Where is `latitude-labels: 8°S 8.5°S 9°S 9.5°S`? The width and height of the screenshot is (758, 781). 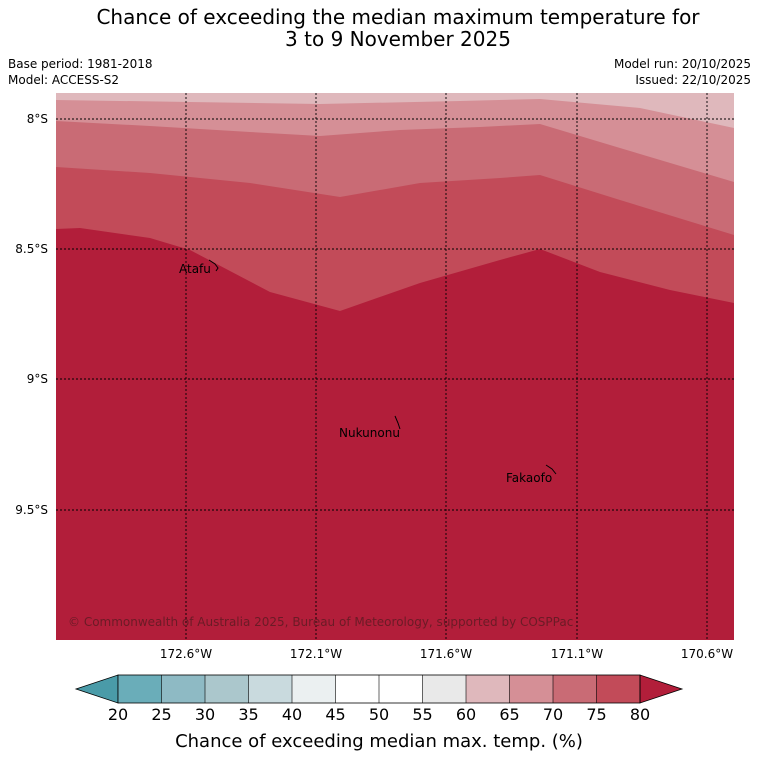 latitude-labels: 8°S 8.5°S 9°S 9.5°S is located at coordinates (31, 314).